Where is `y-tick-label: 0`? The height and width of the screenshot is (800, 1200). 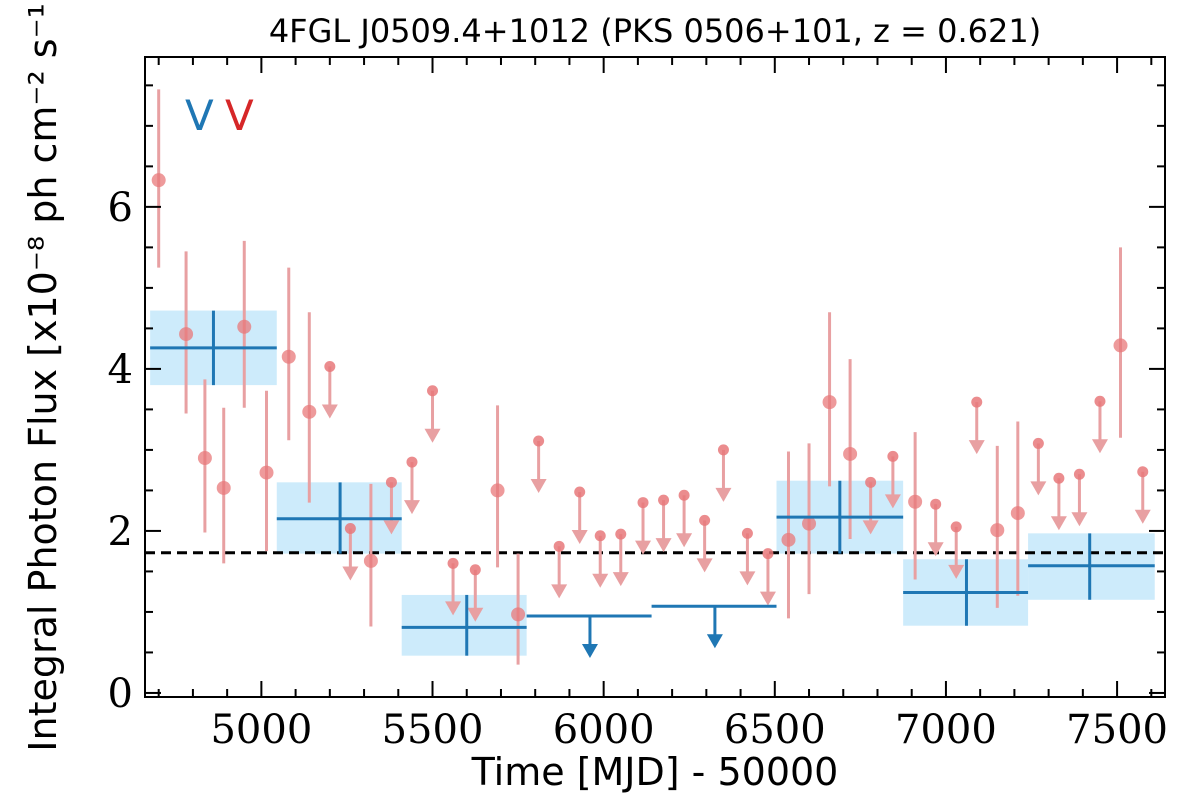 y-tick-label: 0 is located at coordinates (120, 694).